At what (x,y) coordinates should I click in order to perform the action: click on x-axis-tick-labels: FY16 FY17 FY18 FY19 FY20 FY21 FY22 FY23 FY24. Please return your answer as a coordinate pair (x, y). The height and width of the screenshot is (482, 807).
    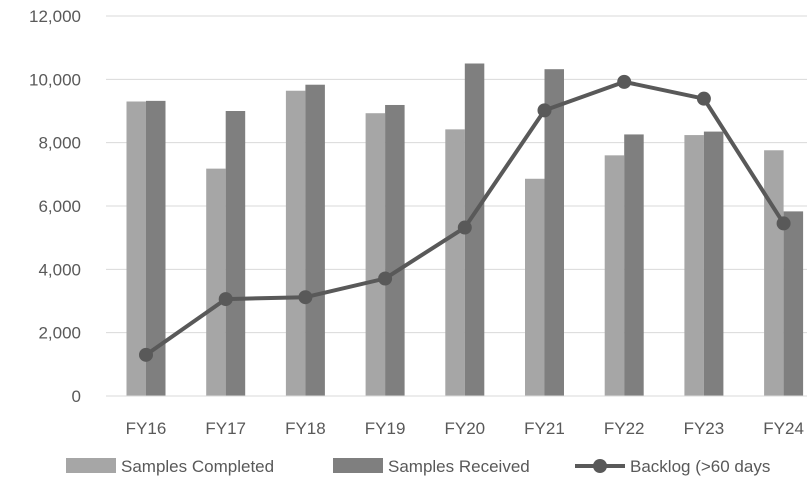
    Looking at the image, I should click on (465, 428).